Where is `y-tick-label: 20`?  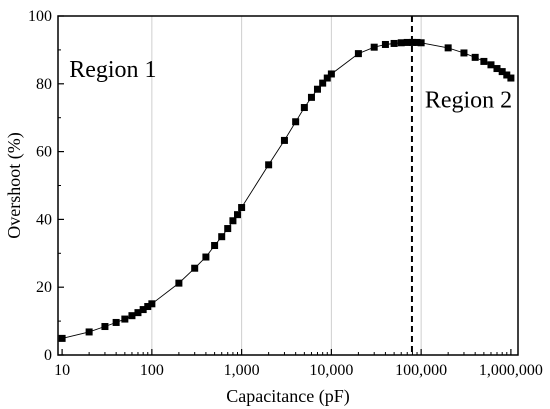
y-tick-label: 20 is located at coordinates (44, 287).